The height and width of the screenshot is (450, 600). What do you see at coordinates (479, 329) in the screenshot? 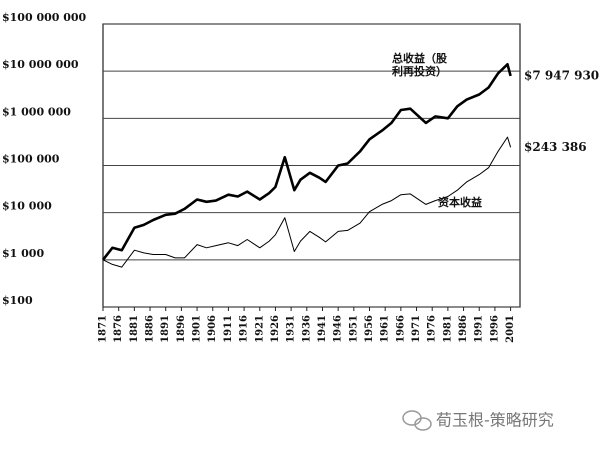
I see `x-tick-label: 1991` at bounding box center [479, 329].